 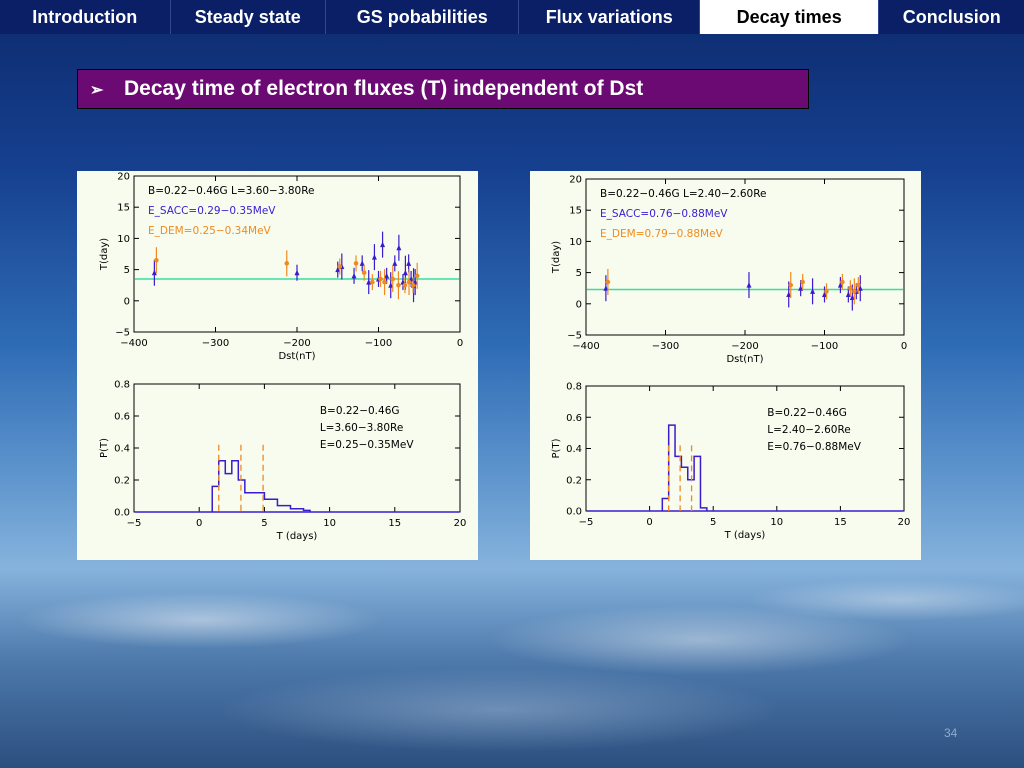 What do you see at coordinates (575, 211) in the screenshot?
I see `right-top-y-tick-label: 15` at bounding box center [575, 211].